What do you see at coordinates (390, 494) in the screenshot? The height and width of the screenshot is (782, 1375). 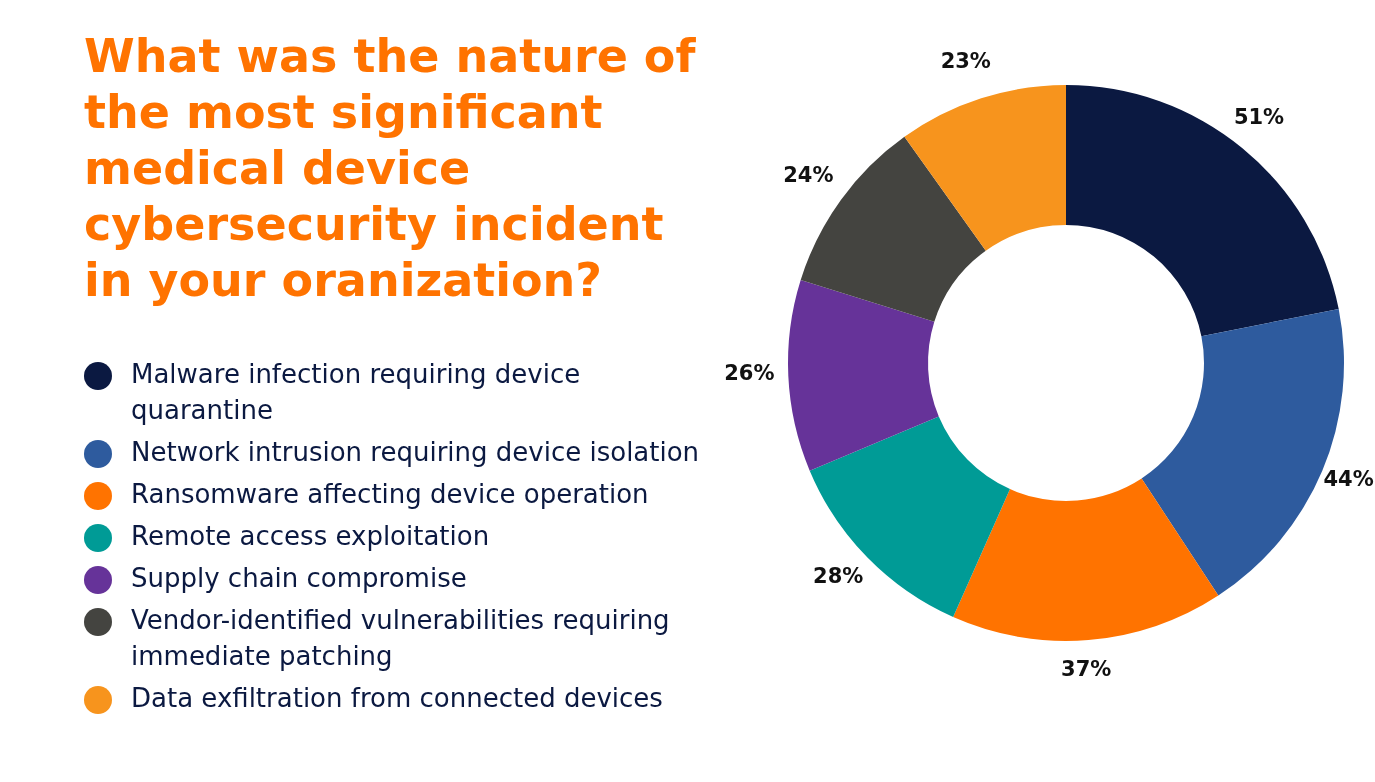 I see `legend-label: Ransomware affecting device operation` at bounding box center [390, 494].